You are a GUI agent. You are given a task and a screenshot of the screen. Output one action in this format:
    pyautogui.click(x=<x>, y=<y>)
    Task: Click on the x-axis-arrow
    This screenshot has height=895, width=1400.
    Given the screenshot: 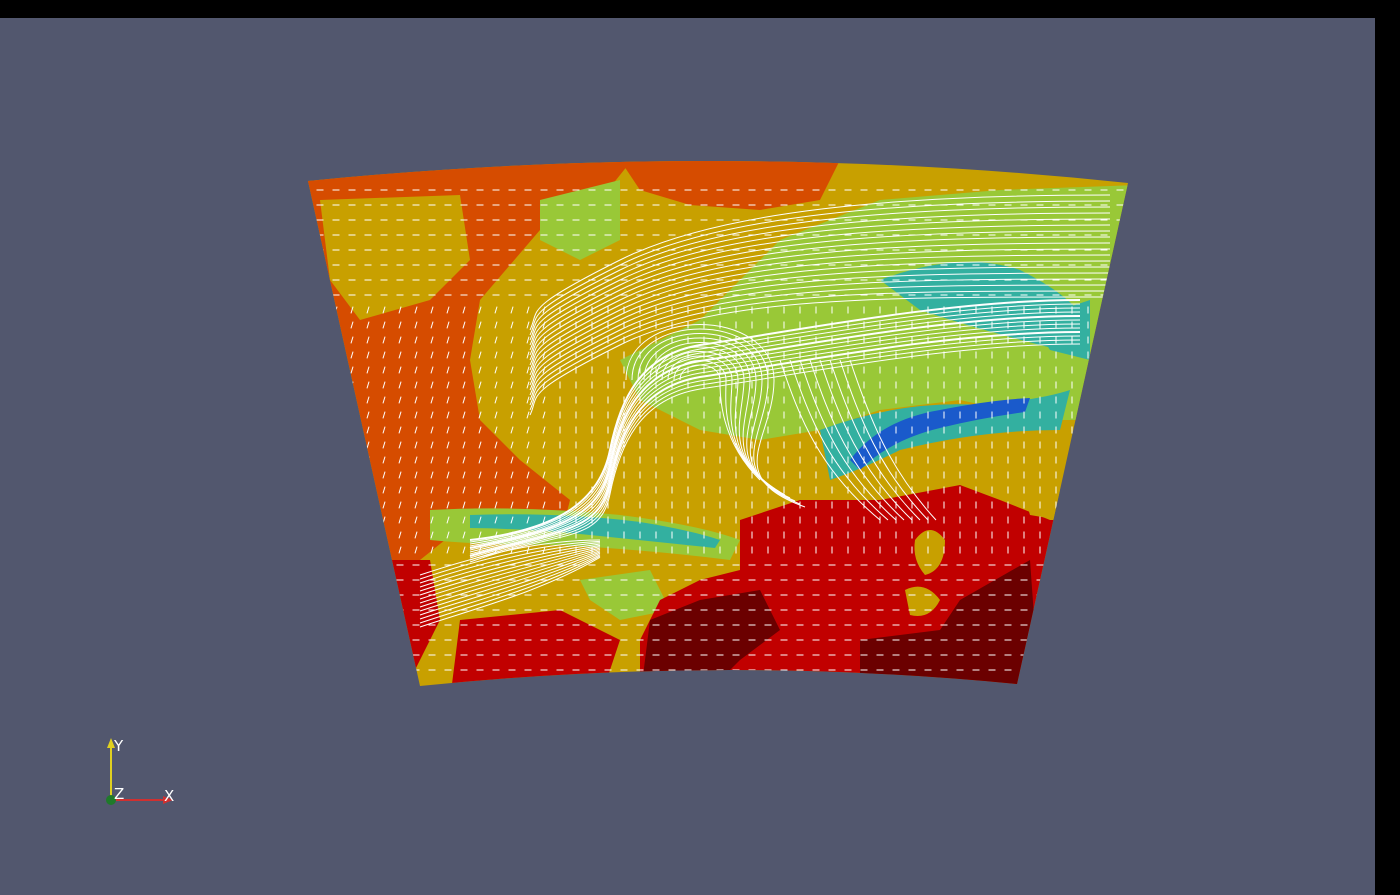 What is the action you would take?
    pyautogui.click(x=168, y=800)
    